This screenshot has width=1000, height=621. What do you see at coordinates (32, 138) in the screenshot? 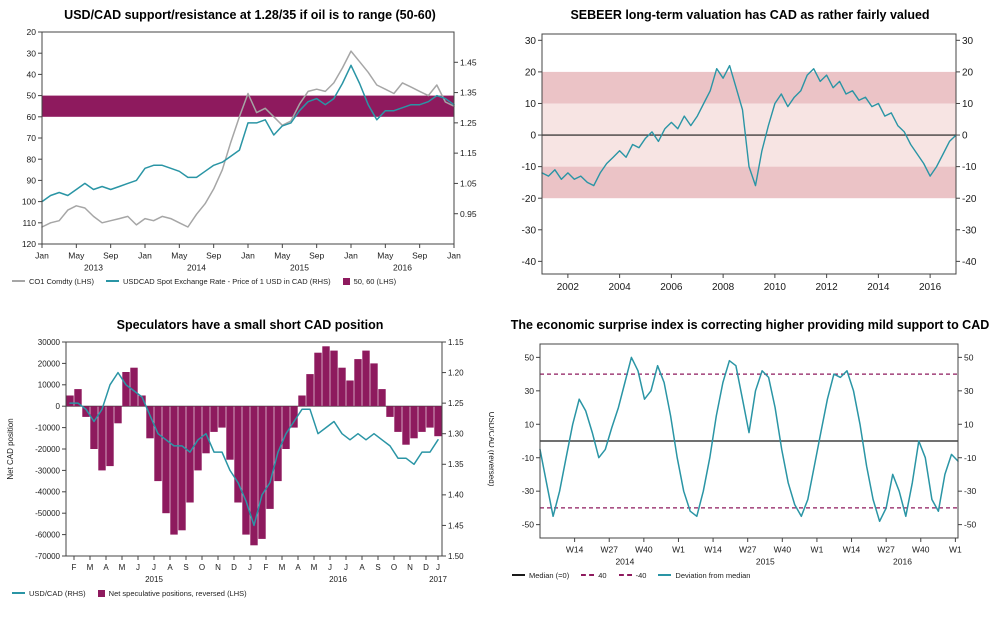
I see `axis-label: 70` at bounding box center [32, 138].